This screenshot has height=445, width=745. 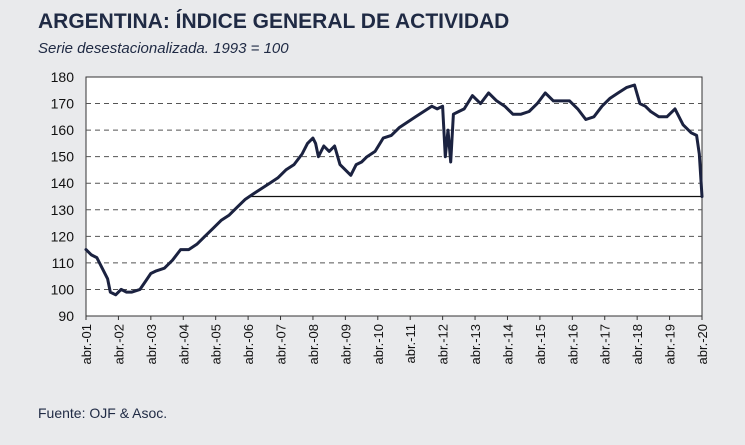 I want to click on y-tick-label: 170, so click(x=63, y=104).